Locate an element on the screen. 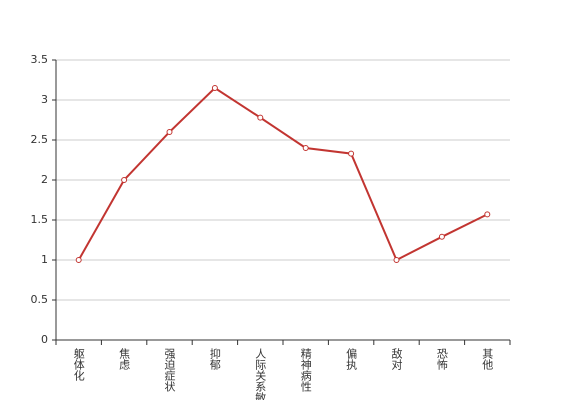 Image resolution: width=567 pixels, height=400 pixels. x-tick-label: 偏执 is located at coordinates (351, 359).